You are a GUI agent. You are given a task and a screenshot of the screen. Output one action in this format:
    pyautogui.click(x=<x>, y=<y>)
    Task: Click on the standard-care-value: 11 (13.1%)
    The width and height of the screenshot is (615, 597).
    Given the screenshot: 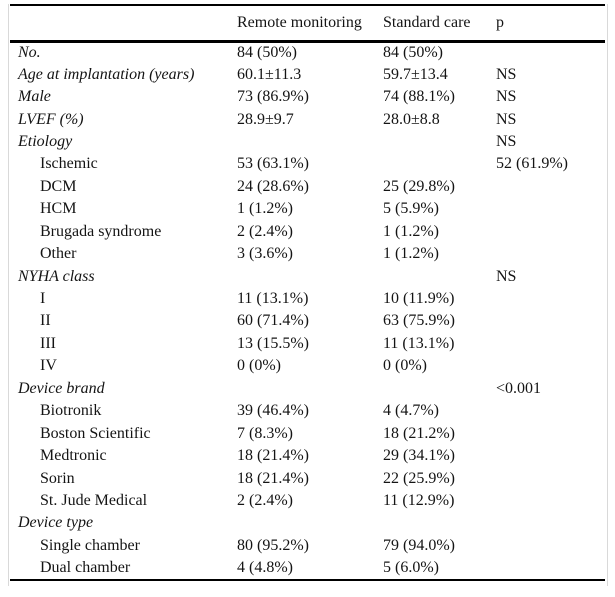 What is the action you would take?
    pyautogui.click(x=419, y=343)
    